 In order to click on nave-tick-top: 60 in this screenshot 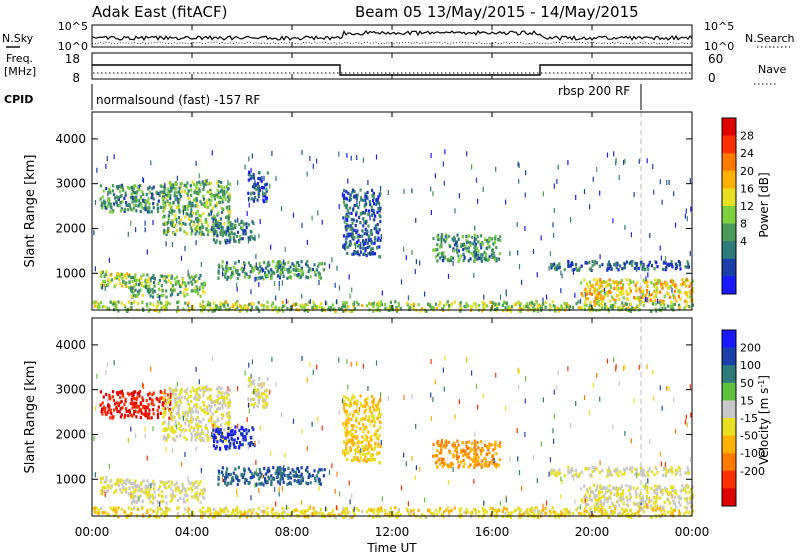, I will do `click(715, 59)`.